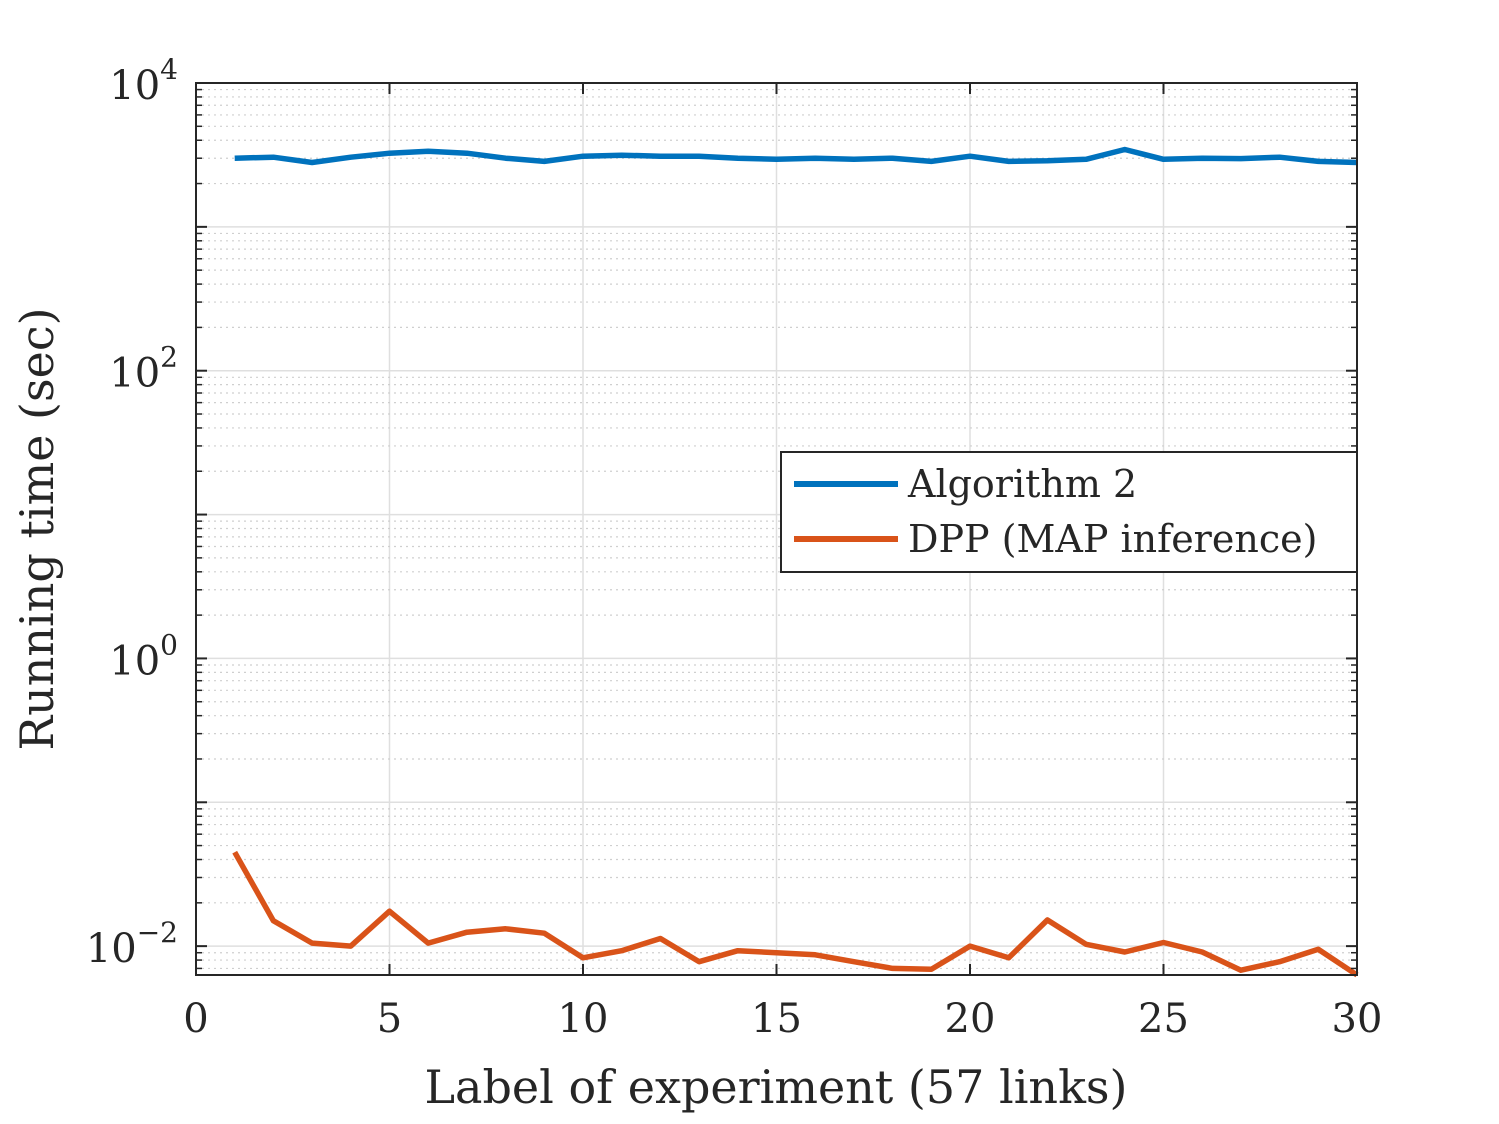  Describe the element at coordinates (583, 1019) in the screenshot. I see `x-tick-label: 10` at that location.